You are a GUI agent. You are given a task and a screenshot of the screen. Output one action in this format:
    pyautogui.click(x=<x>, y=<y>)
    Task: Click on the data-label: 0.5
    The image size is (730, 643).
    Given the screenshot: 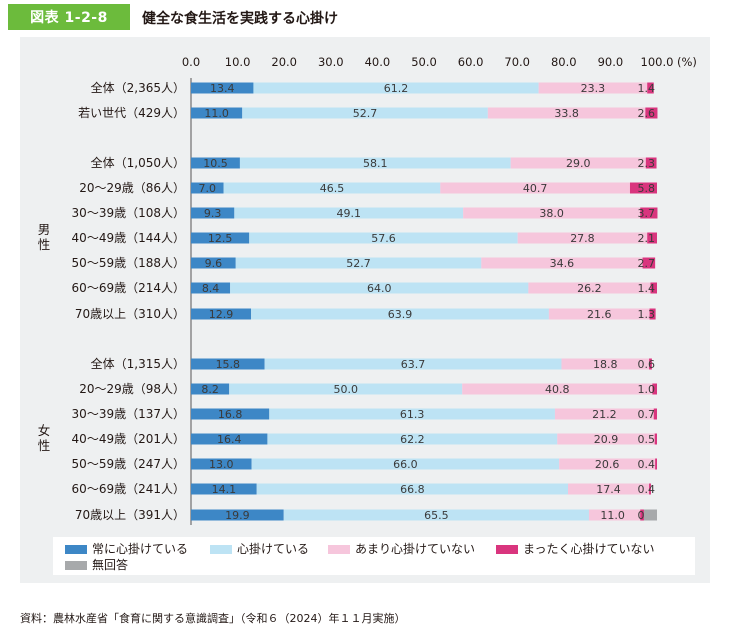 What is the action you would take?
    pyautogui.click(x=647, y=439)
    